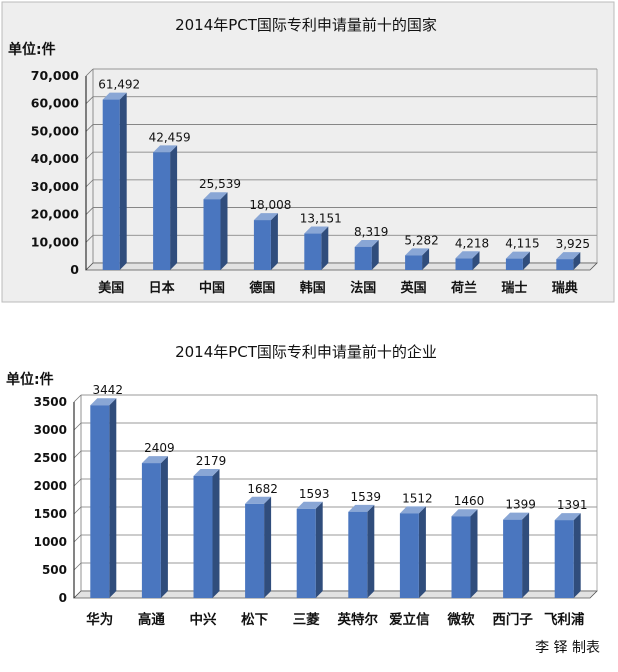 Image resolution: width=618 pixels, height=672 pixels. Describe the element at coordinates (520, 505) in the screenshot. I see `value-label-companies: 1399` at that location.